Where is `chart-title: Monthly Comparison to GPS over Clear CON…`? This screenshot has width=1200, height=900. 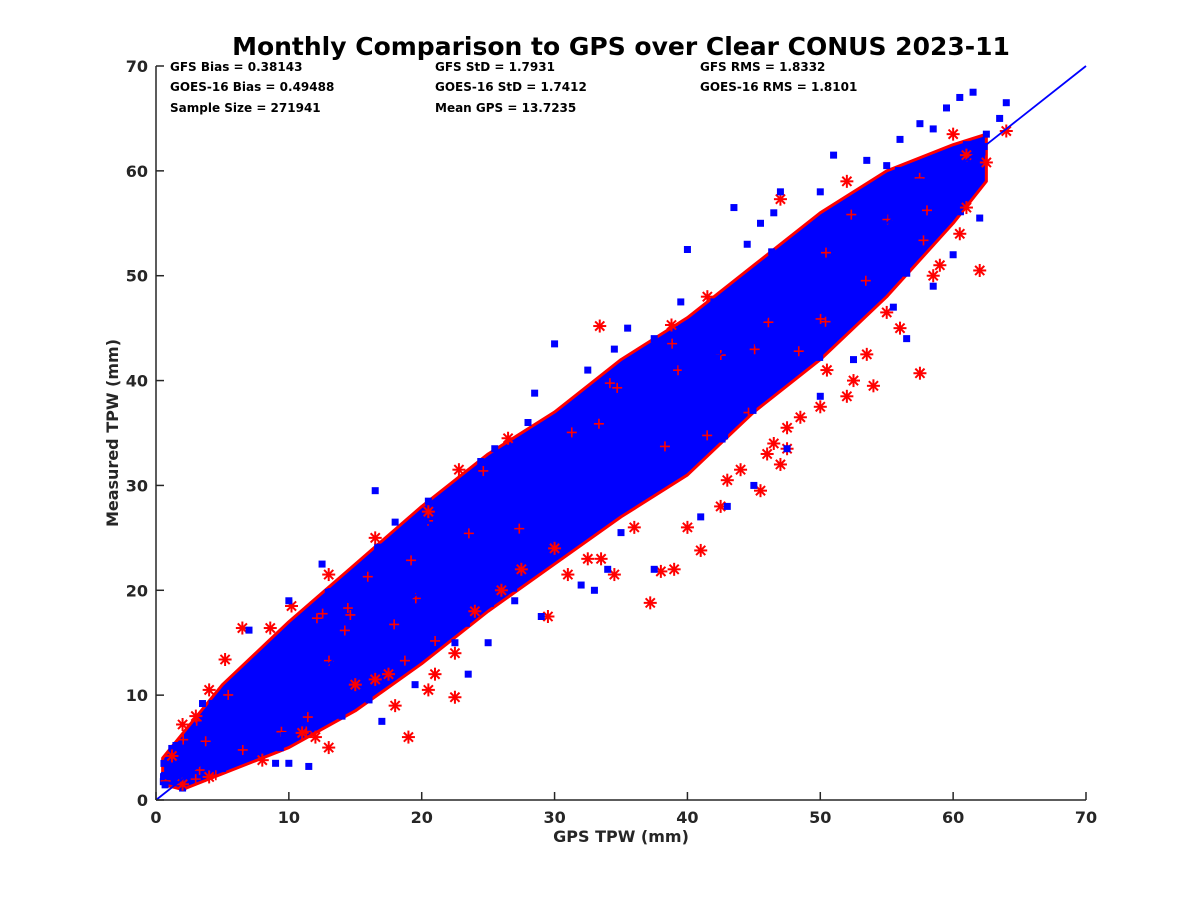
chart-title: Monthly Comparison to GPS over Clear CON… is located at coordinates (621, 46).